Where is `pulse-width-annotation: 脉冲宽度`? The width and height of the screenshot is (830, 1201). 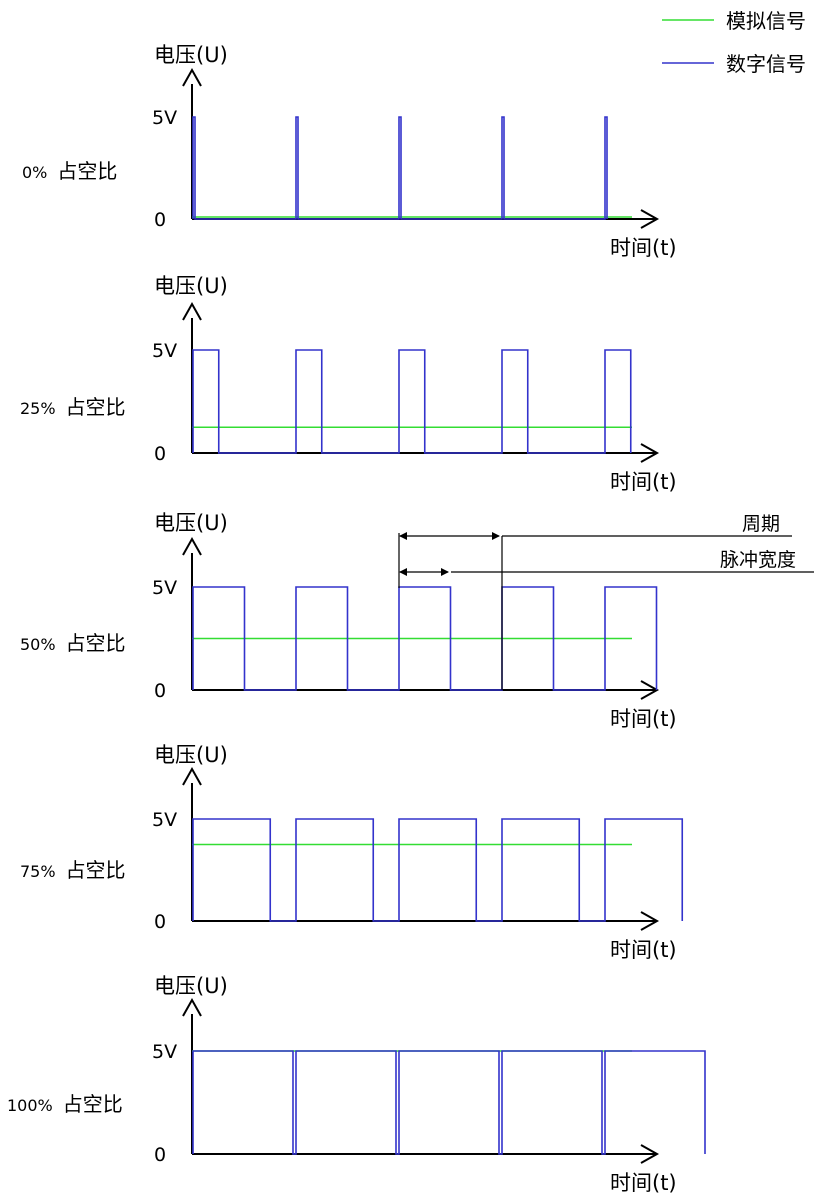 pulse-width-annotation: 脉冲宽度 is located at coordinates (606, 562).